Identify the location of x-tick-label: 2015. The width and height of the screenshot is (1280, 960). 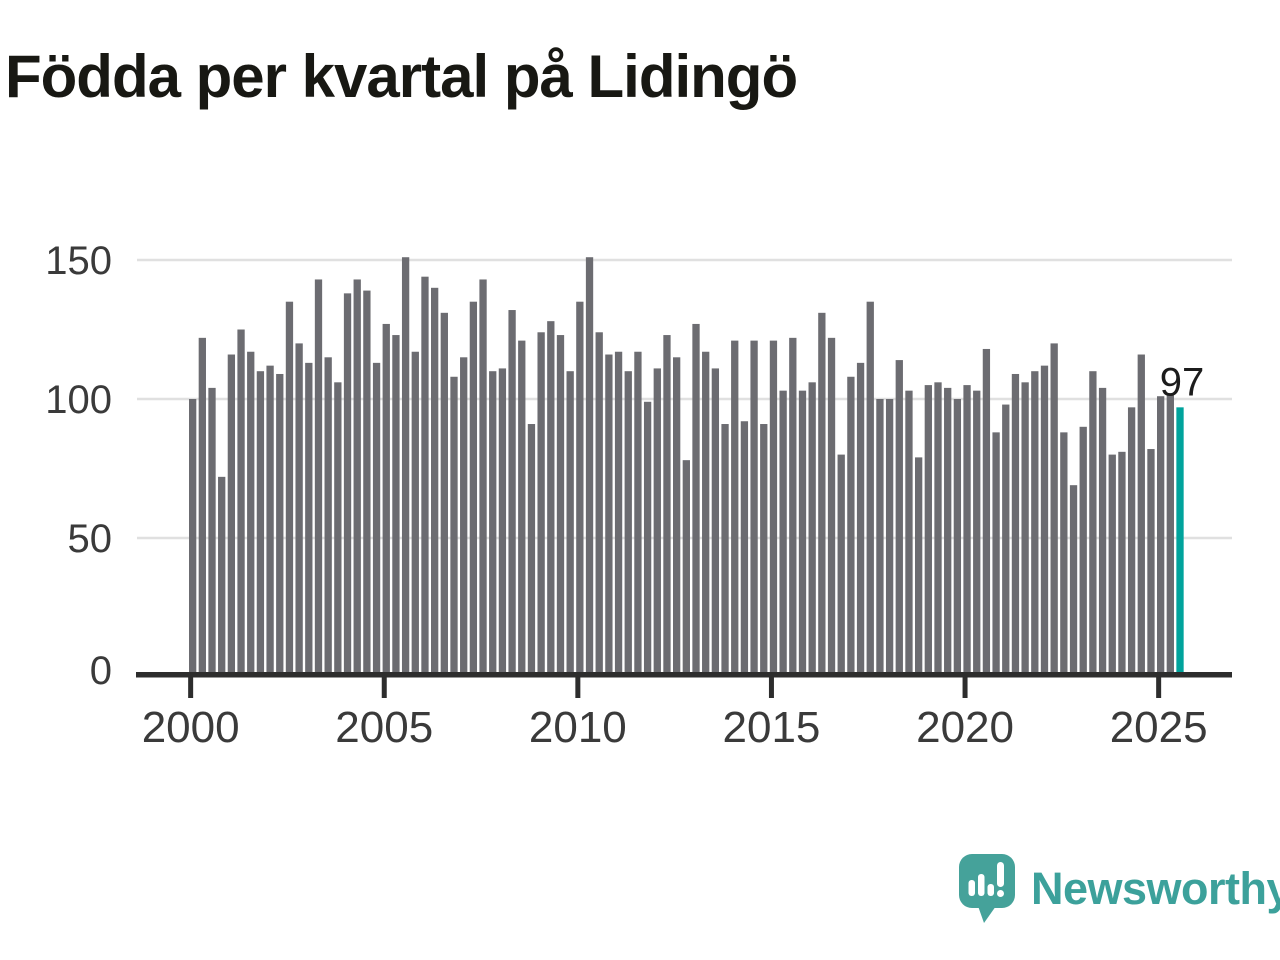
(772, 727).